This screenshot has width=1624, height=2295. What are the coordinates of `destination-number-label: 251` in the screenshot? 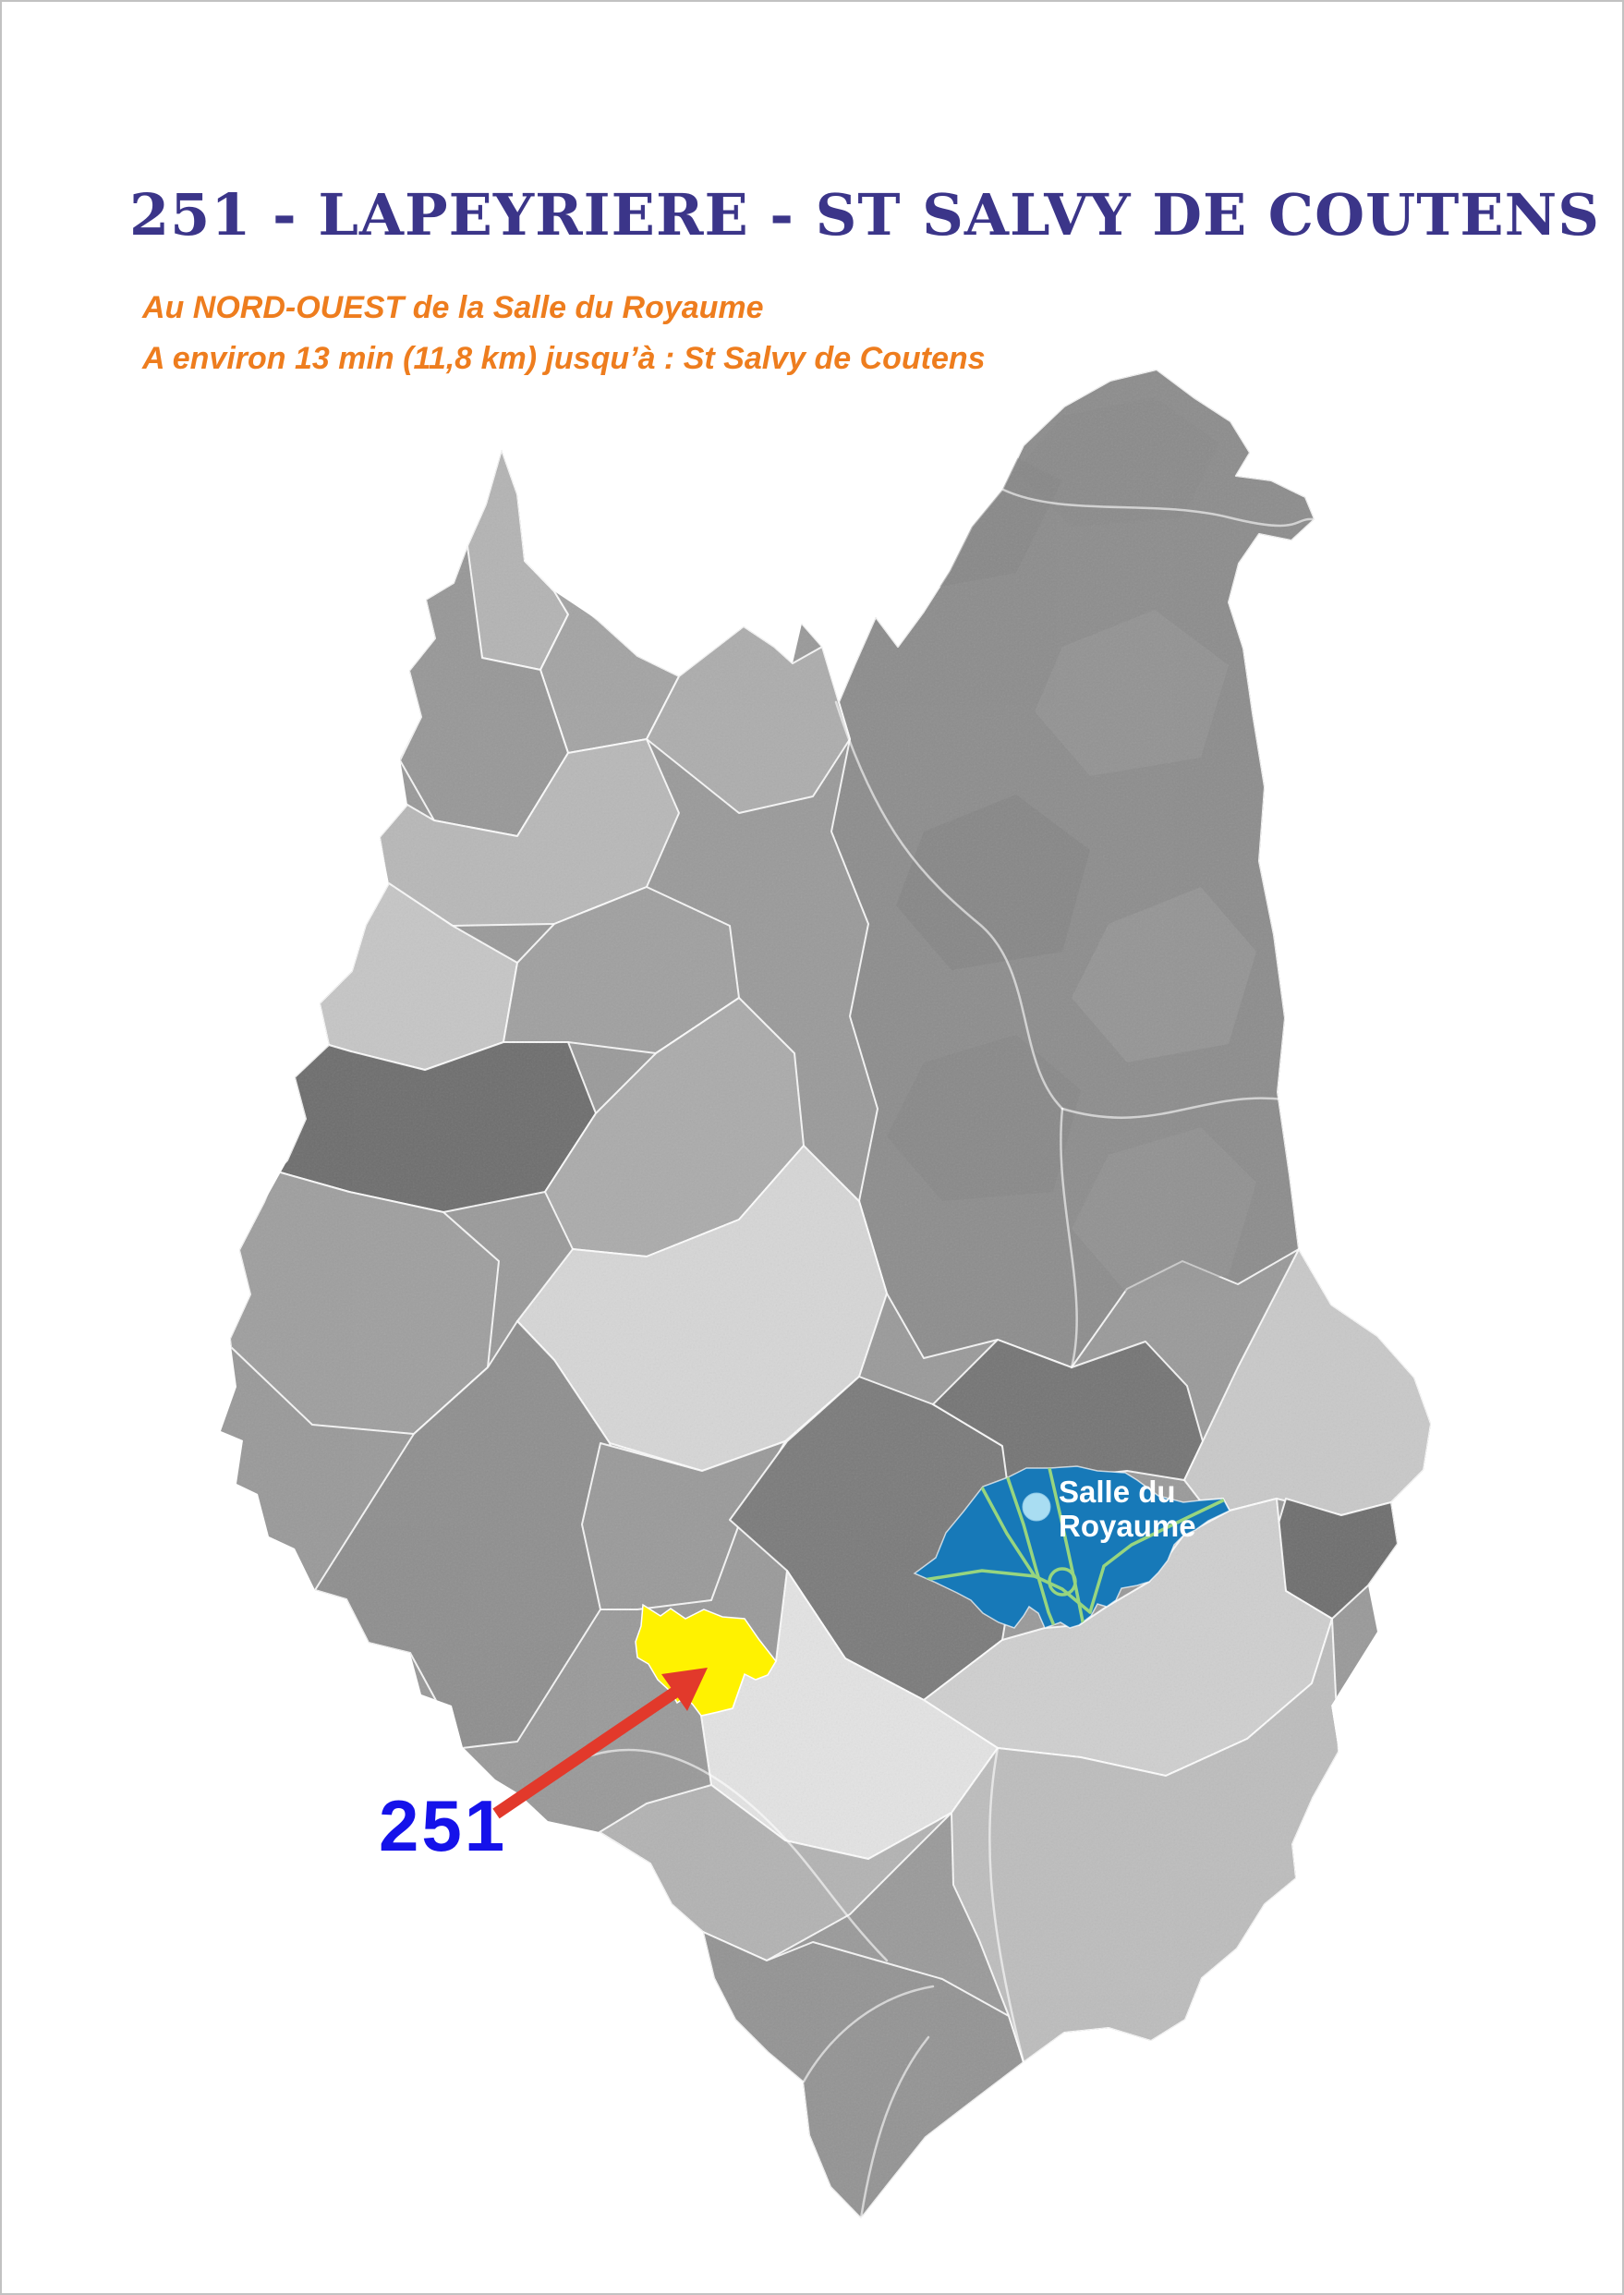 It's located at (443, 1825).